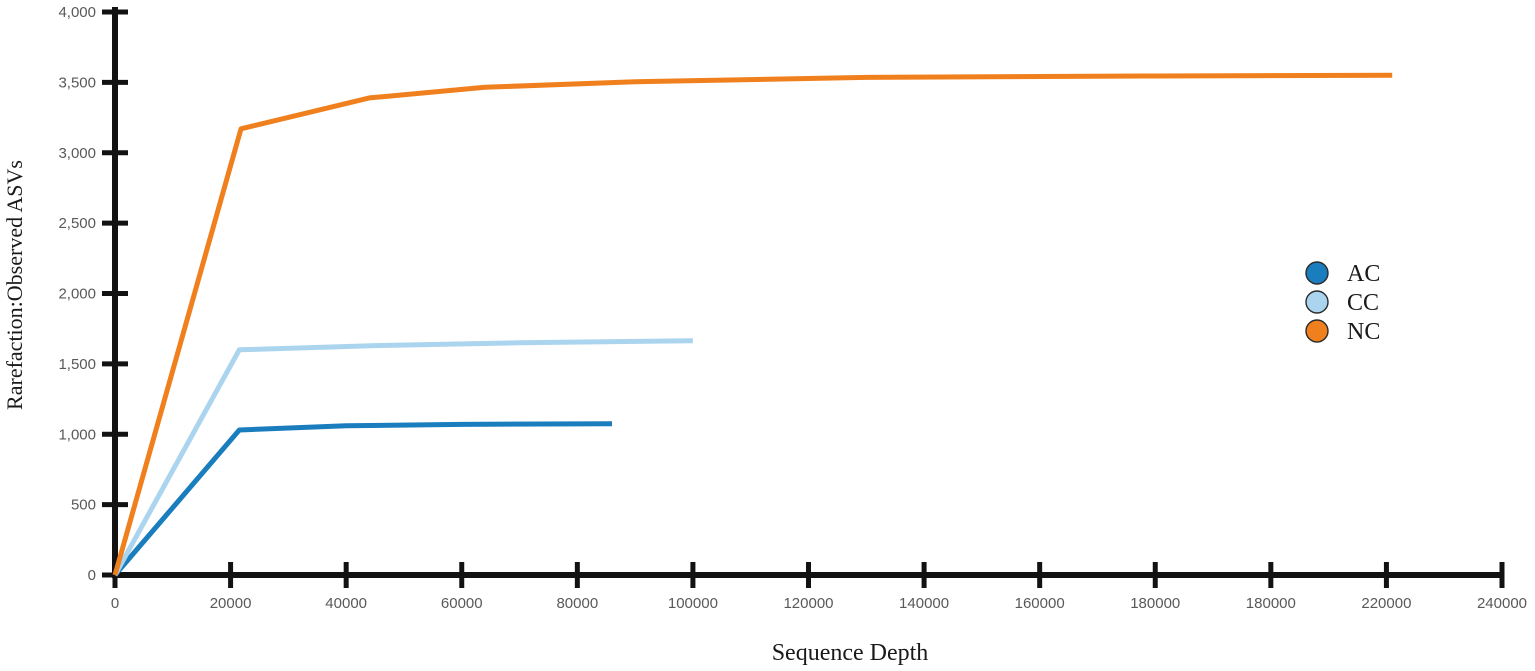 This screenshot has height=671, width=1535. I want to click on y-tick-label: 500, so click(83, 505).